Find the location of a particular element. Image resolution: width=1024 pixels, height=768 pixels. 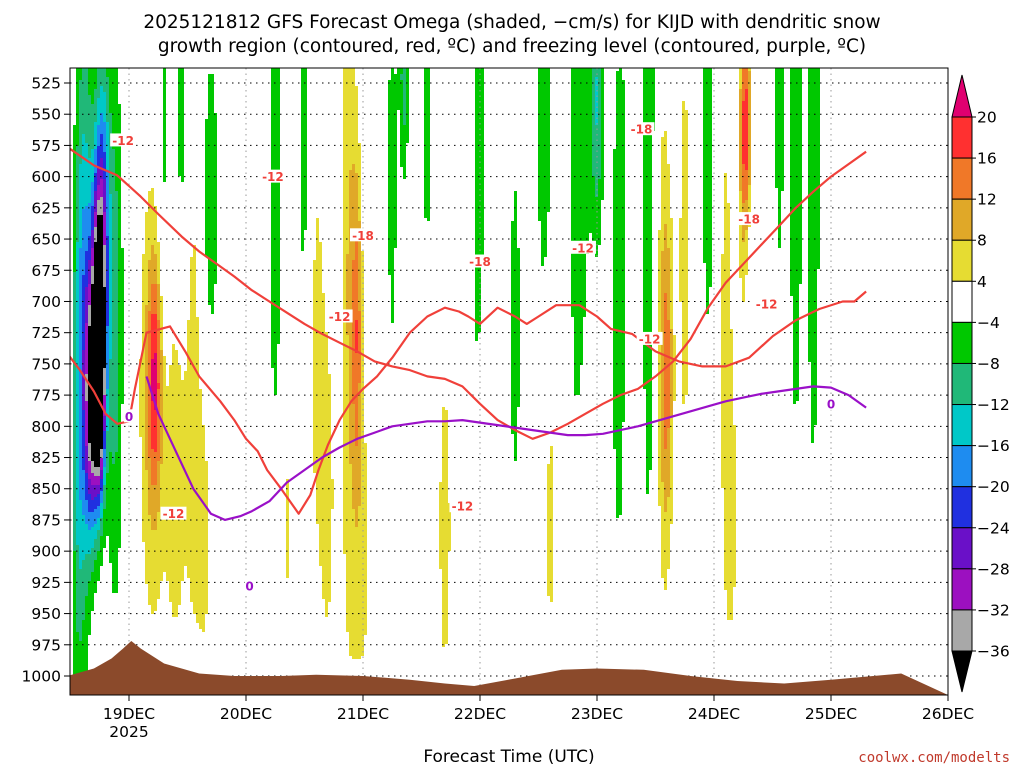

x-tick-label: 24DEC is located at coordinates (714, 714).